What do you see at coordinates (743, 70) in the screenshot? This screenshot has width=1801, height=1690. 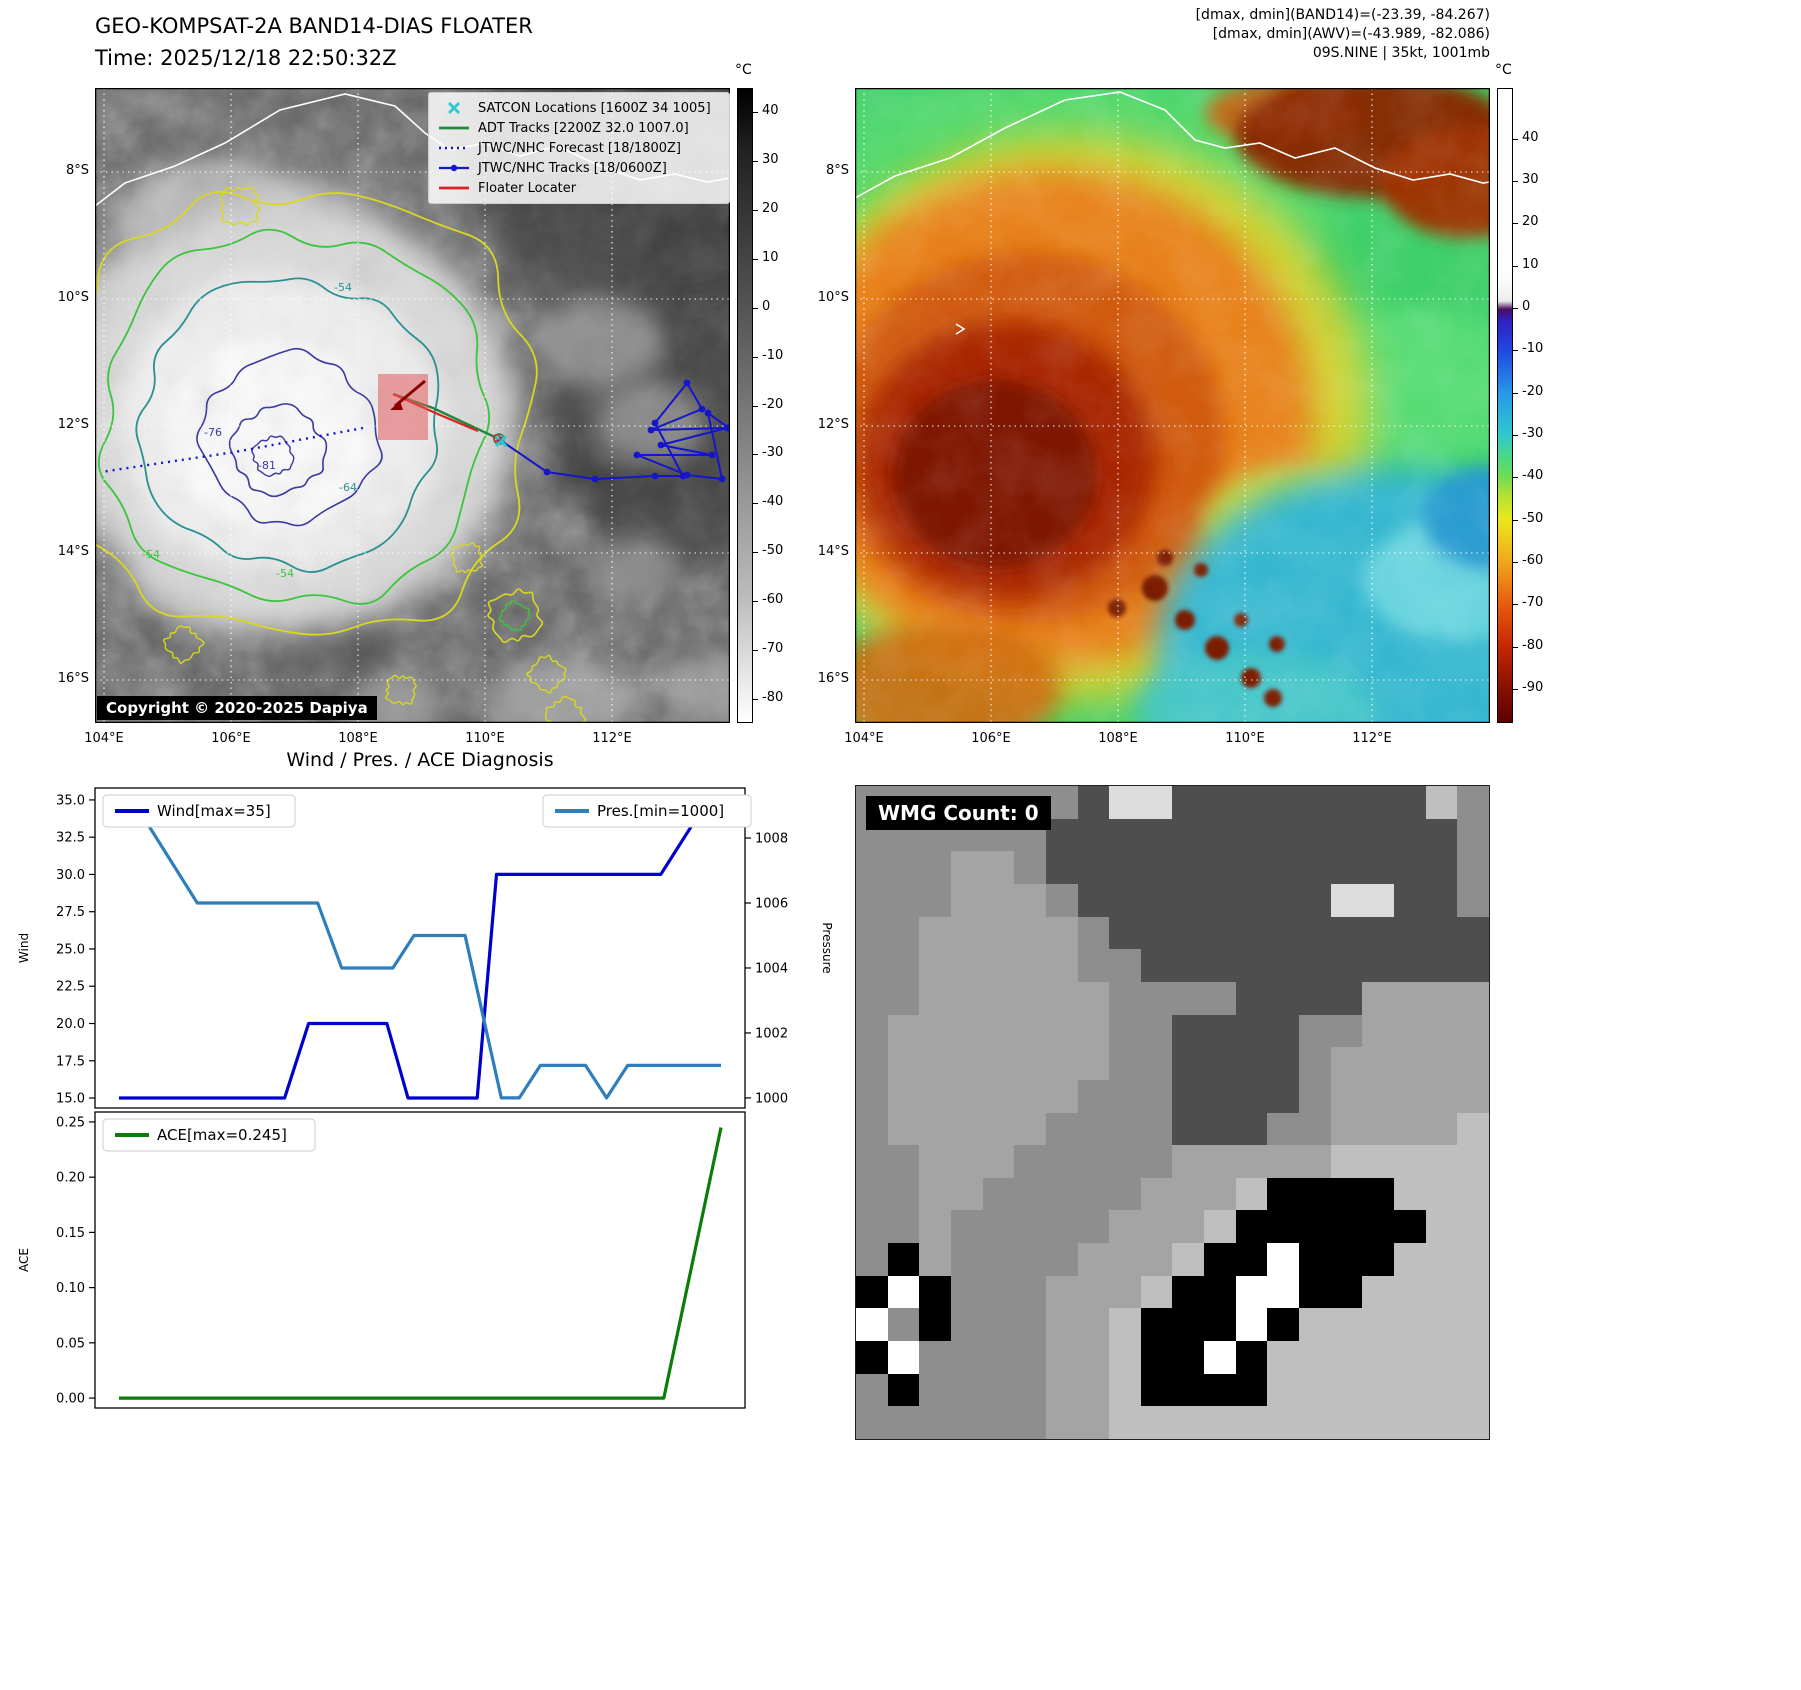 I see `band14-colorbar-unit: °C` at bounding box center [743, 70].